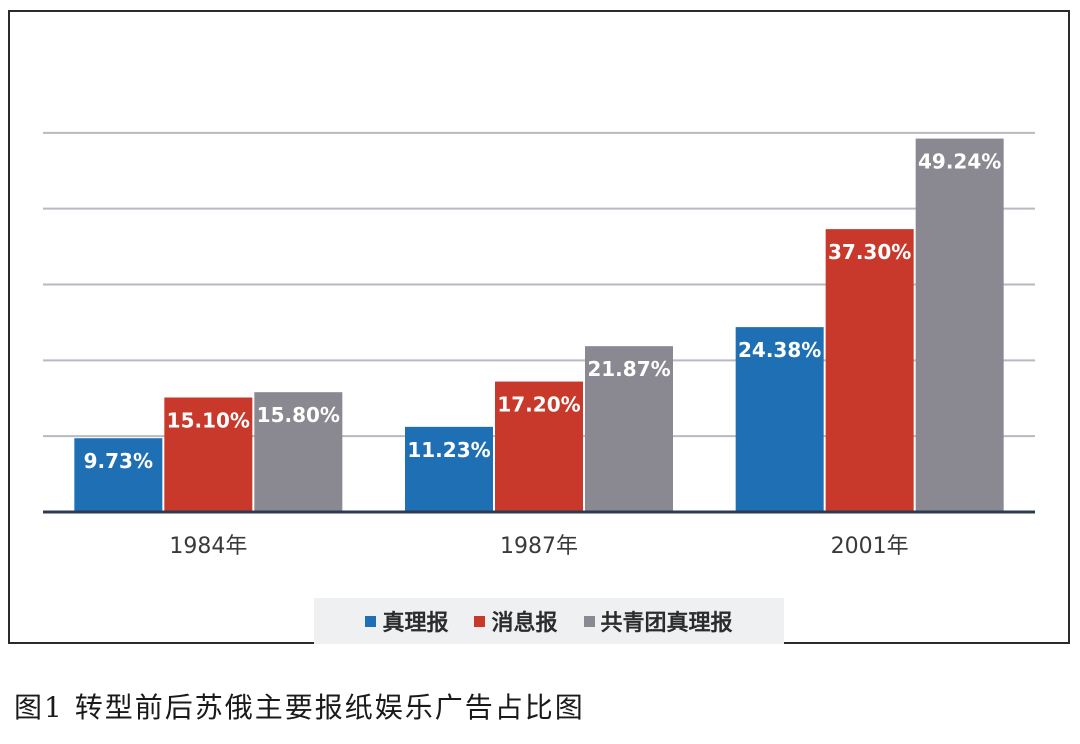 The width and height of the screenshot is (1080, 744). Describe the element at coordinates (299, 707) in the screenshot. I see `figure-caption: 图1 转型前后苏俄主要报纸娱乐广告占比图` at that location.